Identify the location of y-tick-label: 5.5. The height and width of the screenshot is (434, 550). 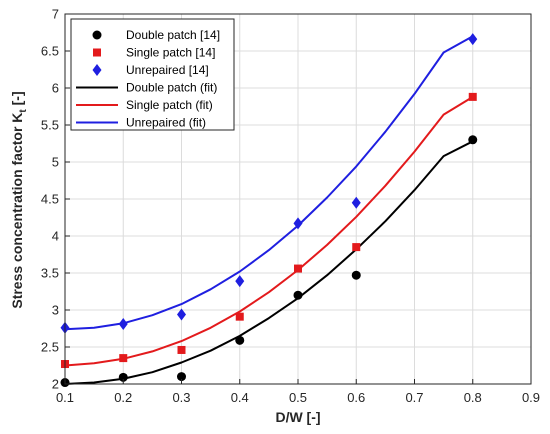
(50, 125).